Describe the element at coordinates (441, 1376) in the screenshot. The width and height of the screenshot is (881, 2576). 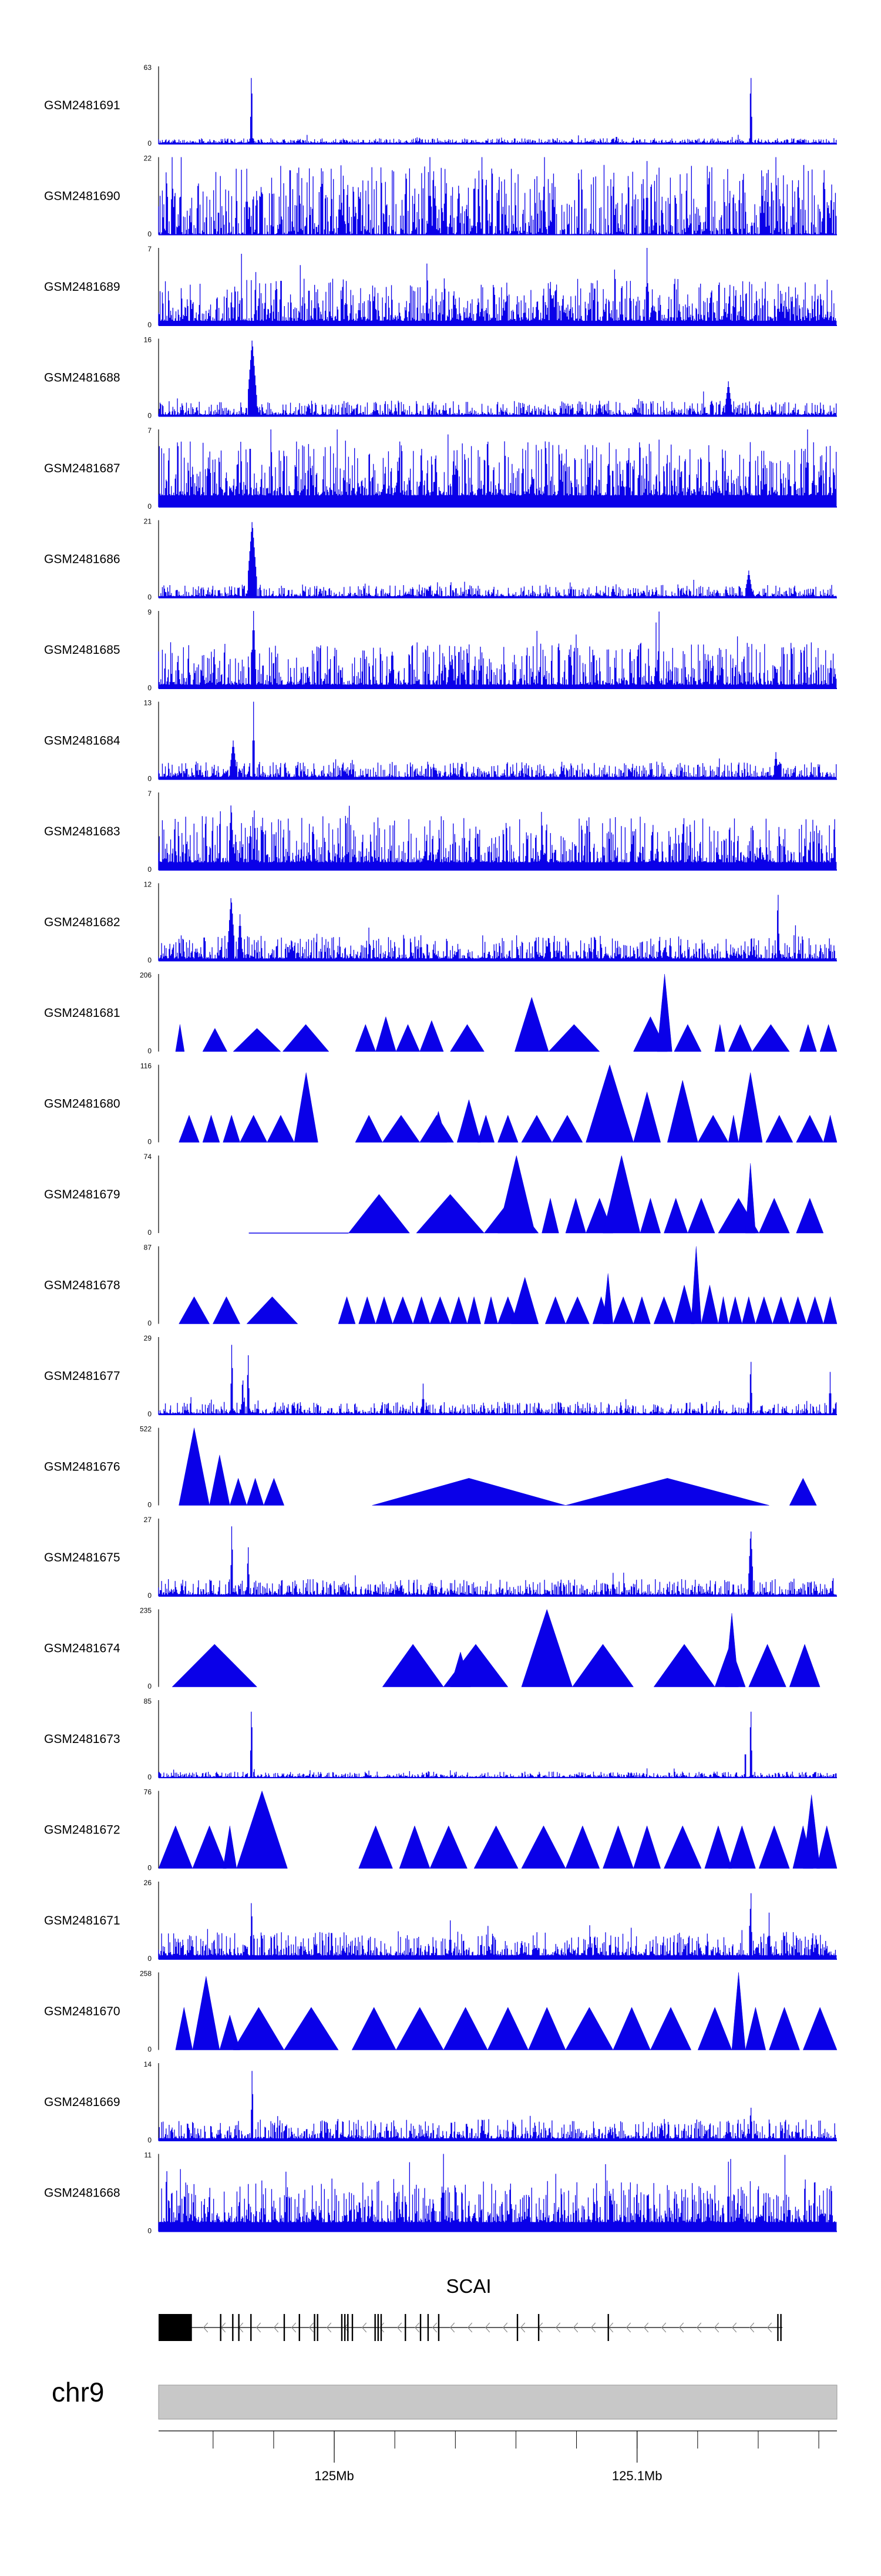
I see `track-gsm2481677: GSM2481677 29 0` at that location.